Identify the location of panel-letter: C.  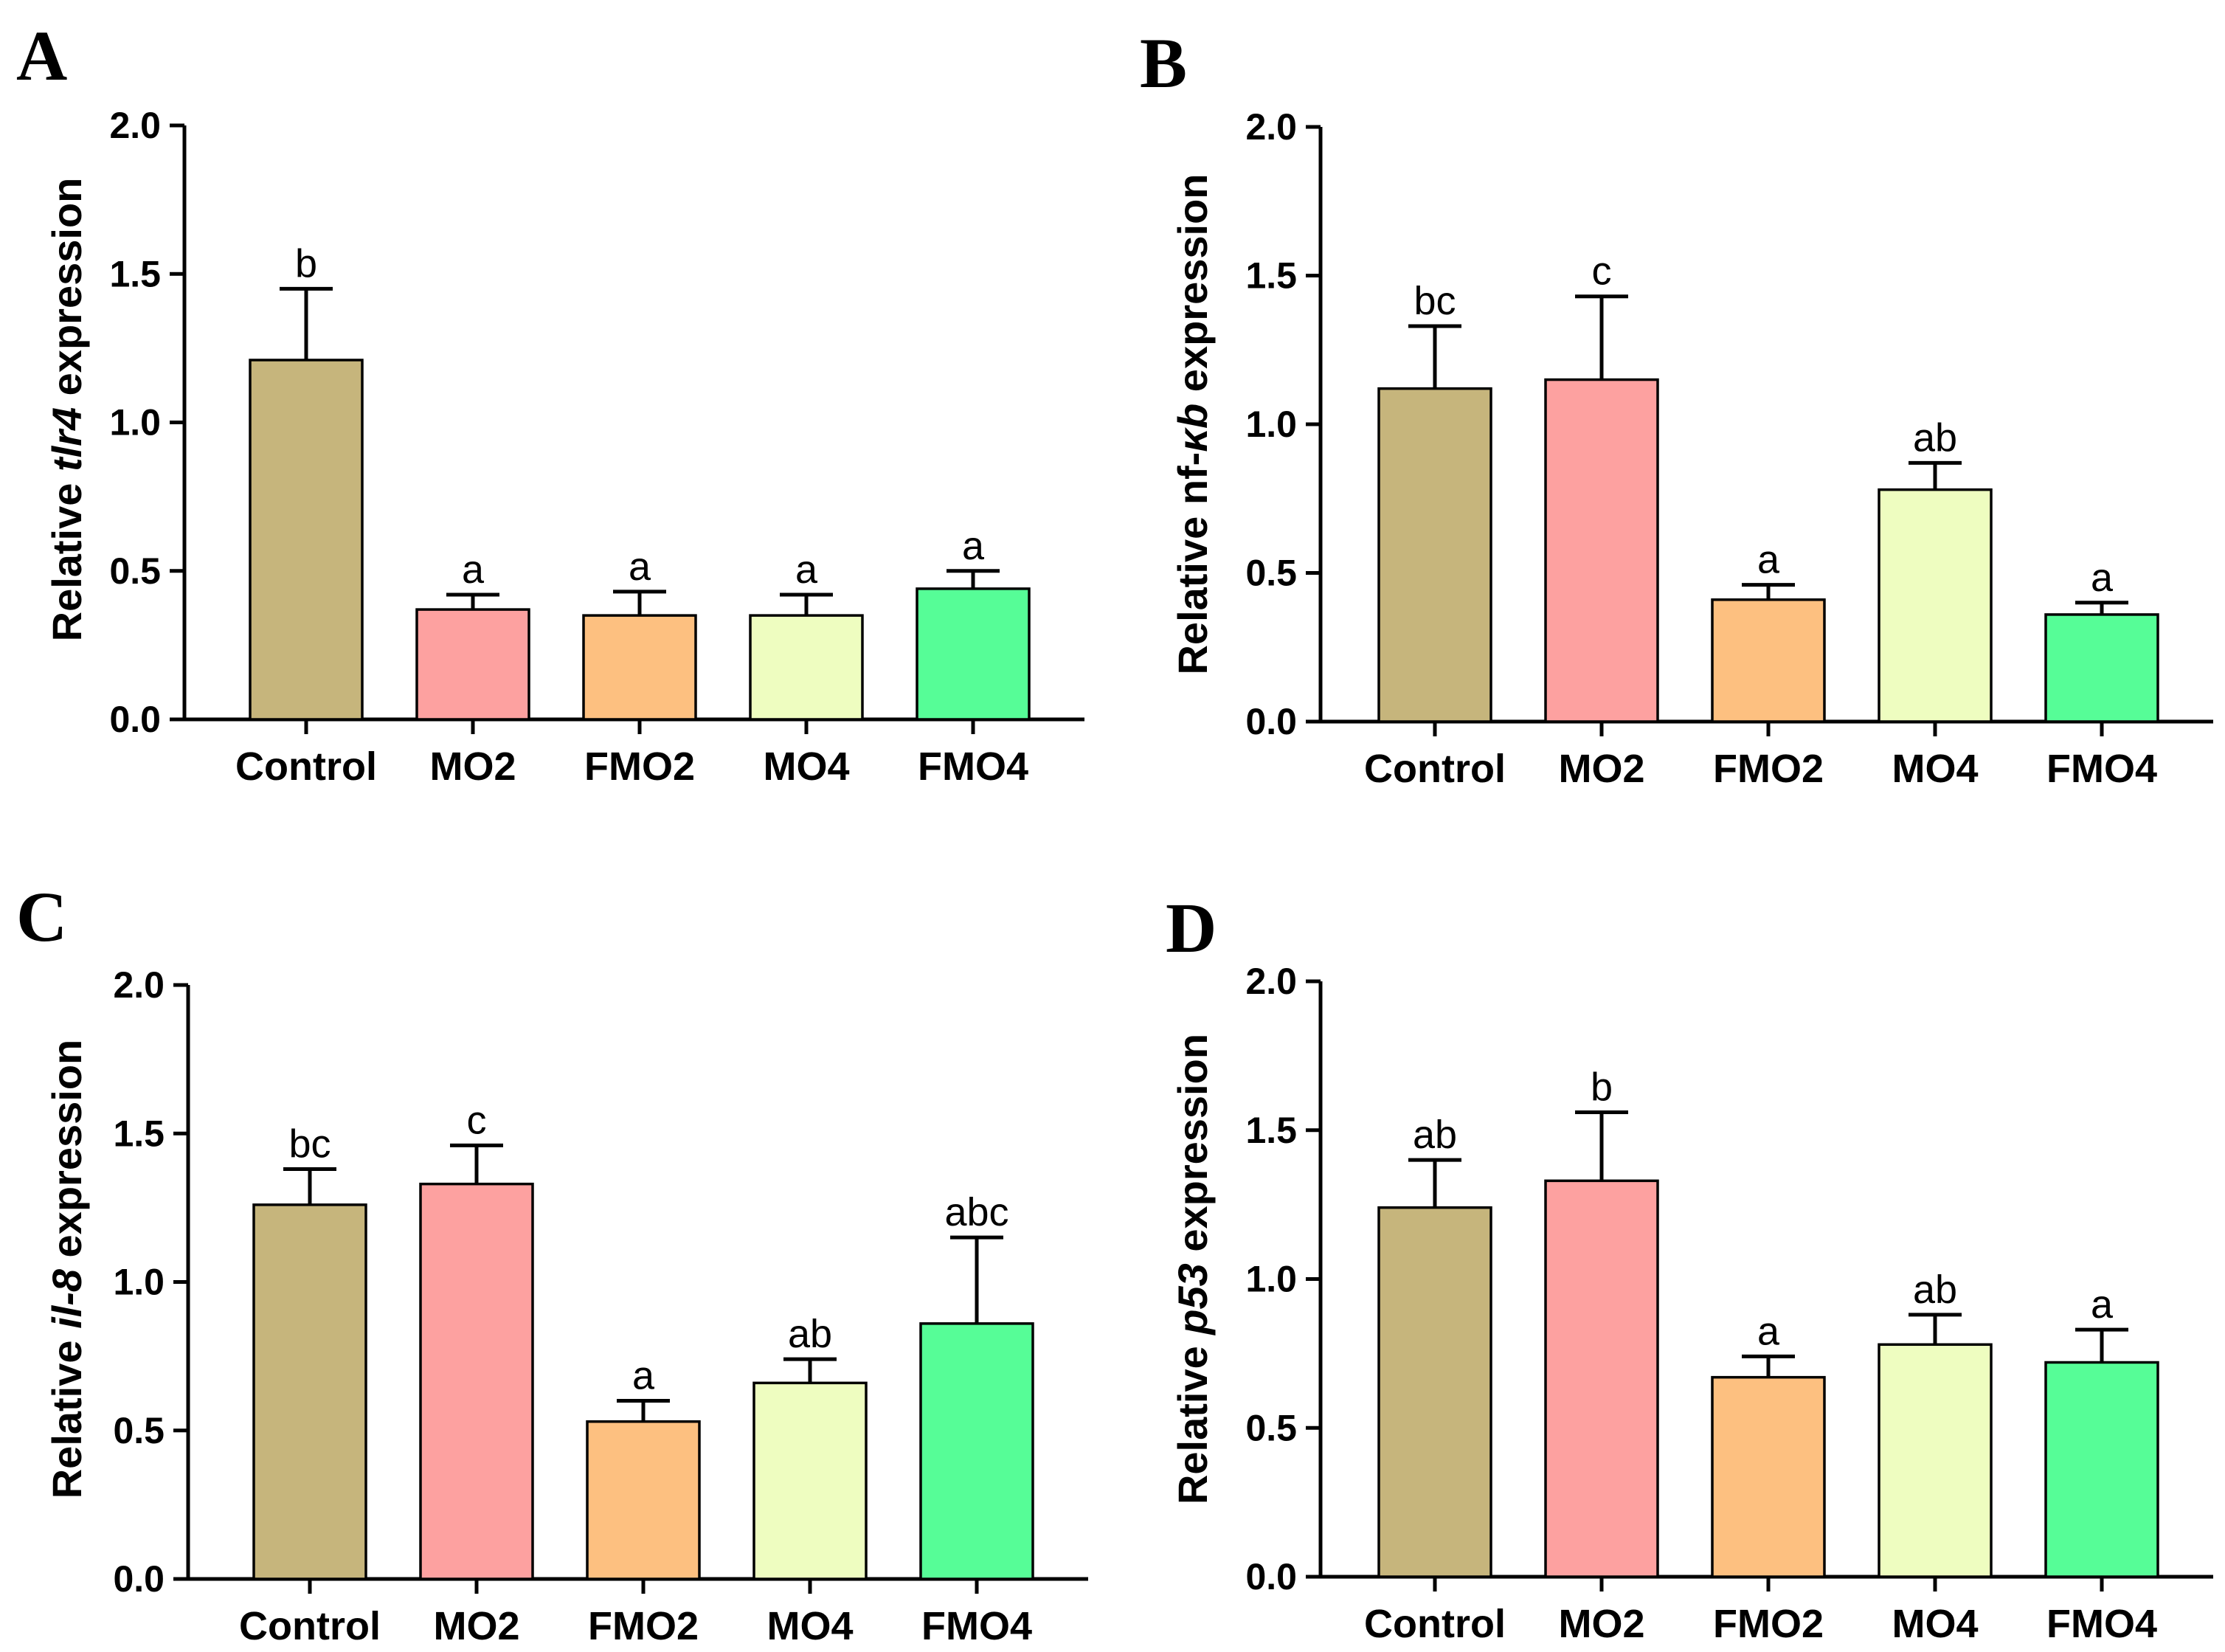
(41, 917).